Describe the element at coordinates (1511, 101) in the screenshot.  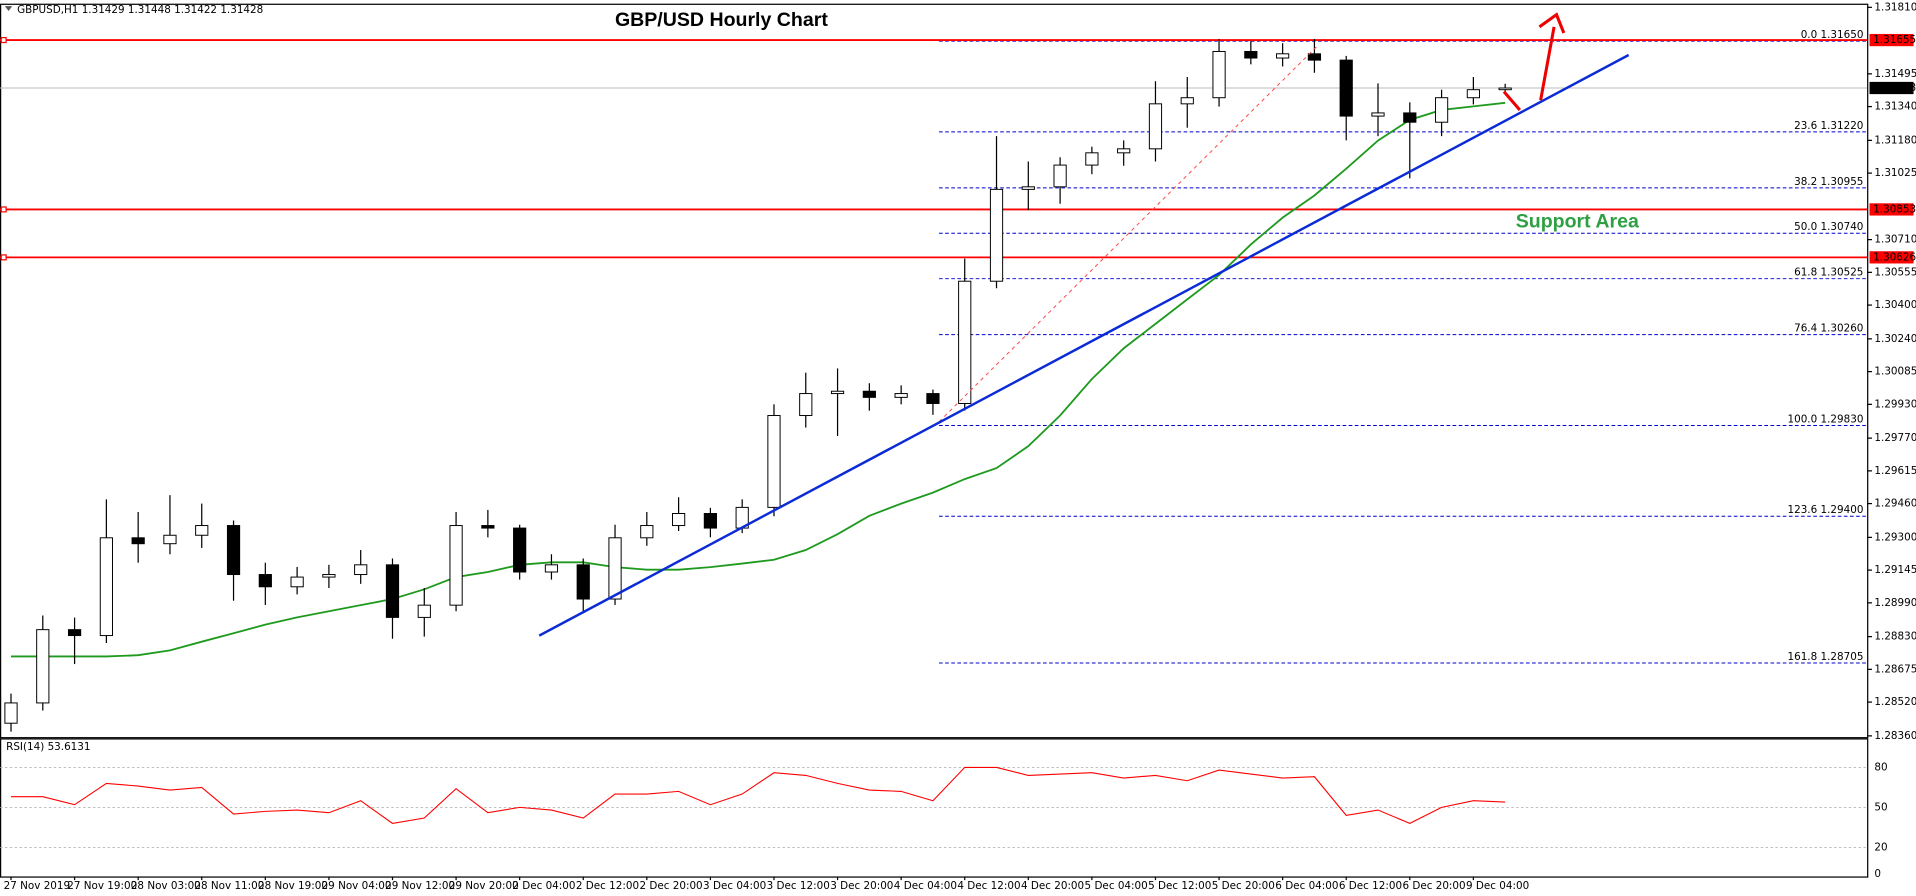
I see `bounce-mark` at that location.